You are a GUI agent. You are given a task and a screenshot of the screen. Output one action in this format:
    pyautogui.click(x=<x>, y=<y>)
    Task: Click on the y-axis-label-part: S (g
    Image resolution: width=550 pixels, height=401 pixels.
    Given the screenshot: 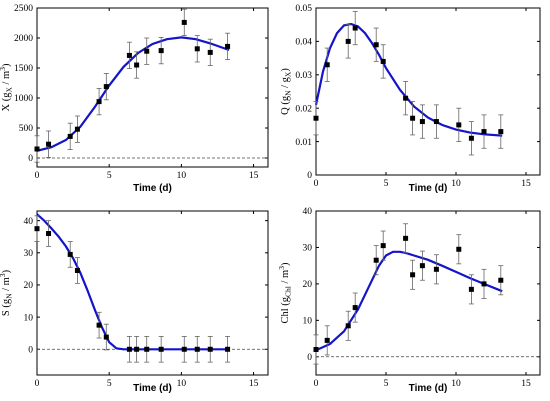 What is the action you would take?
    pyautogui.click(x=6, y=307)
    